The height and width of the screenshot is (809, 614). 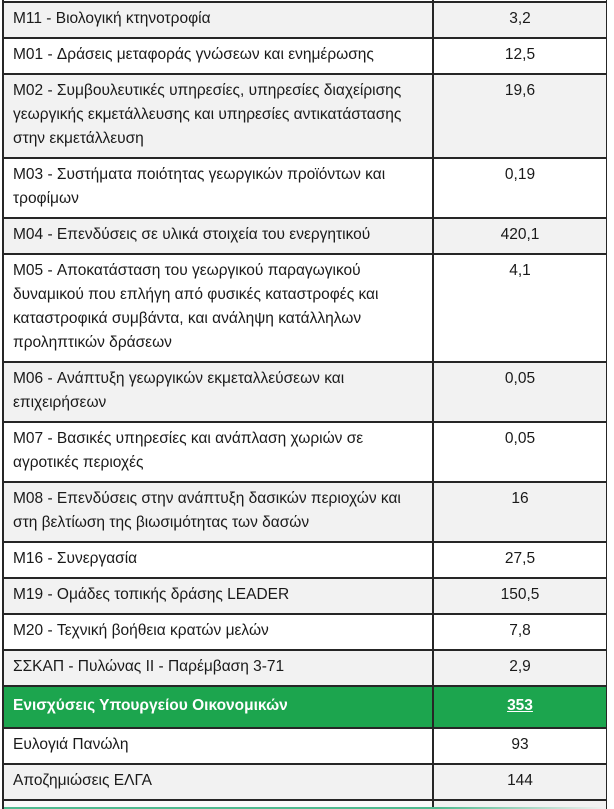 I want to click on measure-value: 12,5, so click(x=520, y=54).